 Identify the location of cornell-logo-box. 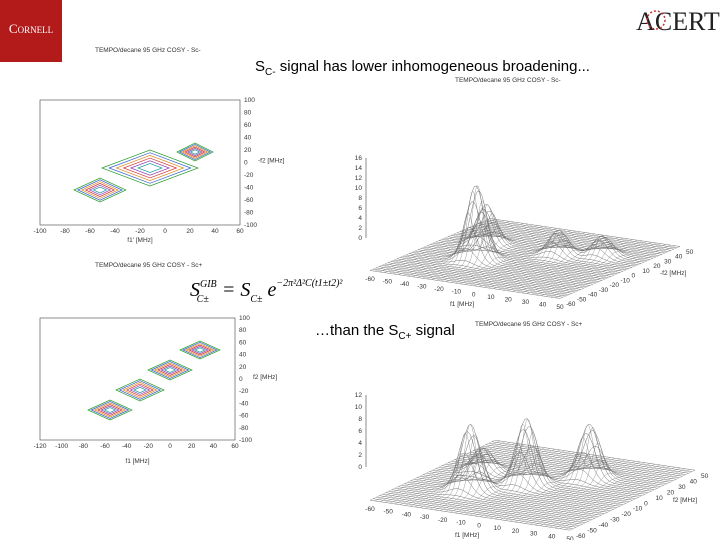
(31, 31).